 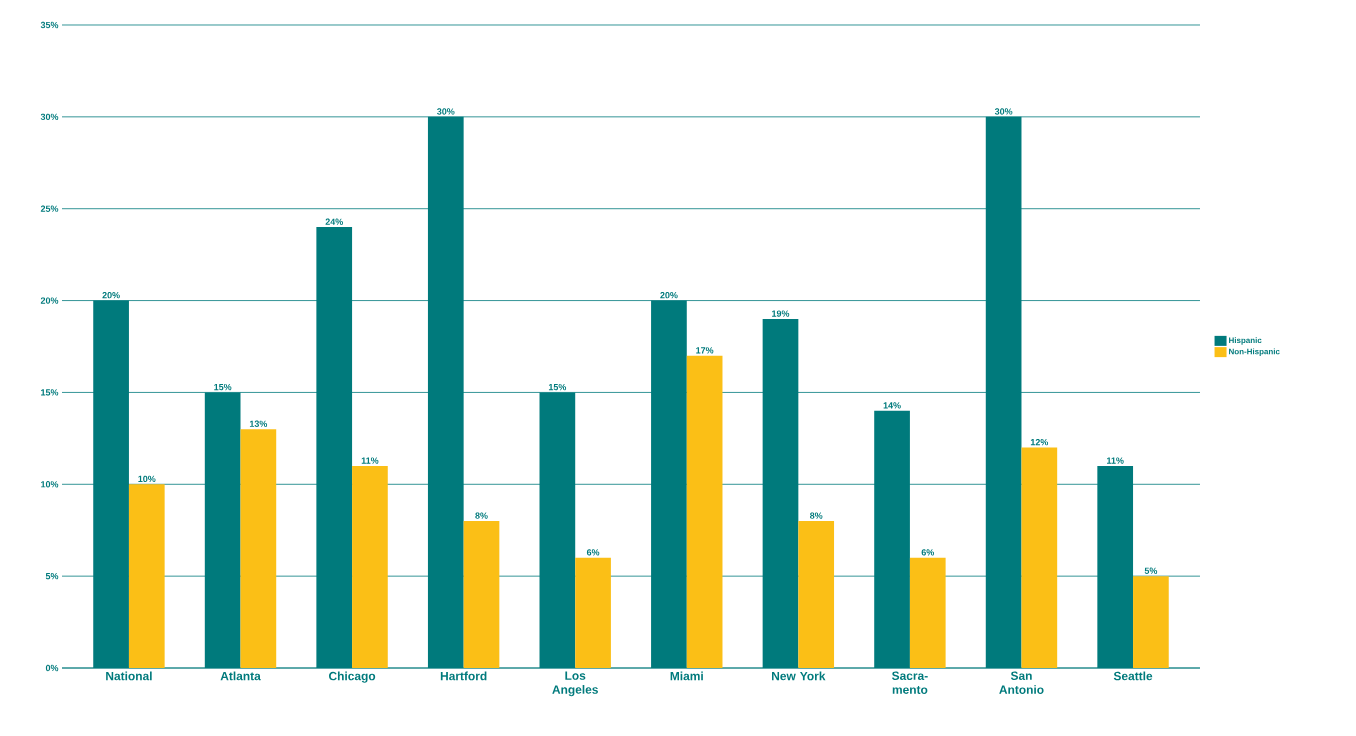 I want to click on y-tick-label: 30%, so click(x=49, y=117).